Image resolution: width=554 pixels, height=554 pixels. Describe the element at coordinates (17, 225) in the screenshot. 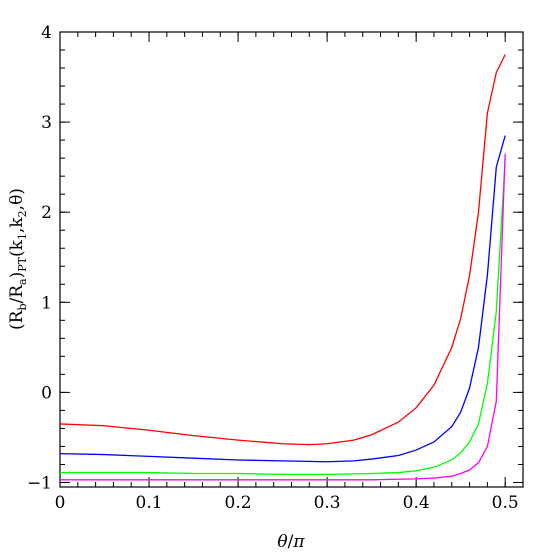

I see `y-axis-label-part-5: ,k` at that location.